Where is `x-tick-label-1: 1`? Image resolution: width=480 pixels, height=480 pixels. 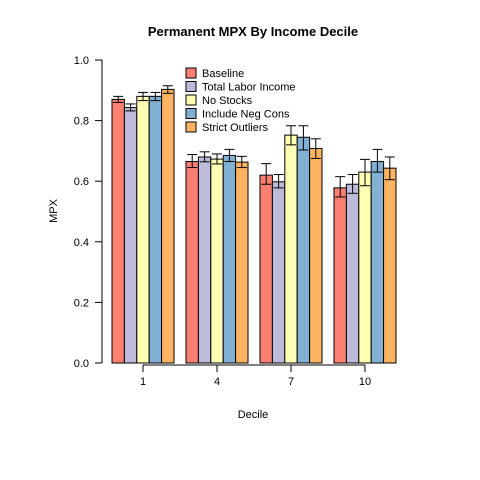 x-tick-label-1: 1 is located at coordinates (143, 382).